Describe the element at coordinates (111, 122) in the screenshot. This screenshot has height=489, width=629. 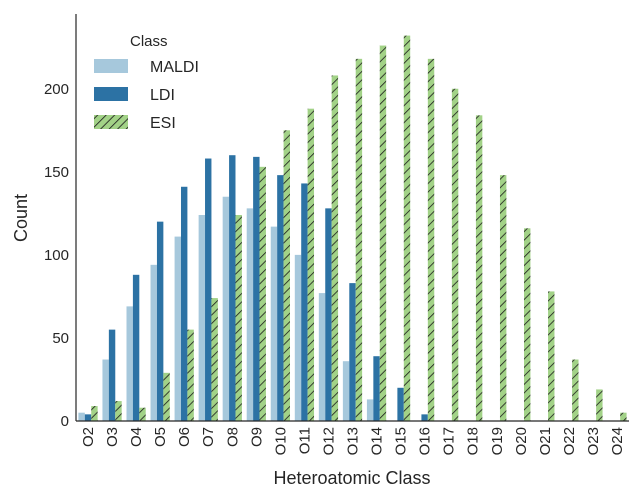
I see `legend-swatch-esi` at that location.